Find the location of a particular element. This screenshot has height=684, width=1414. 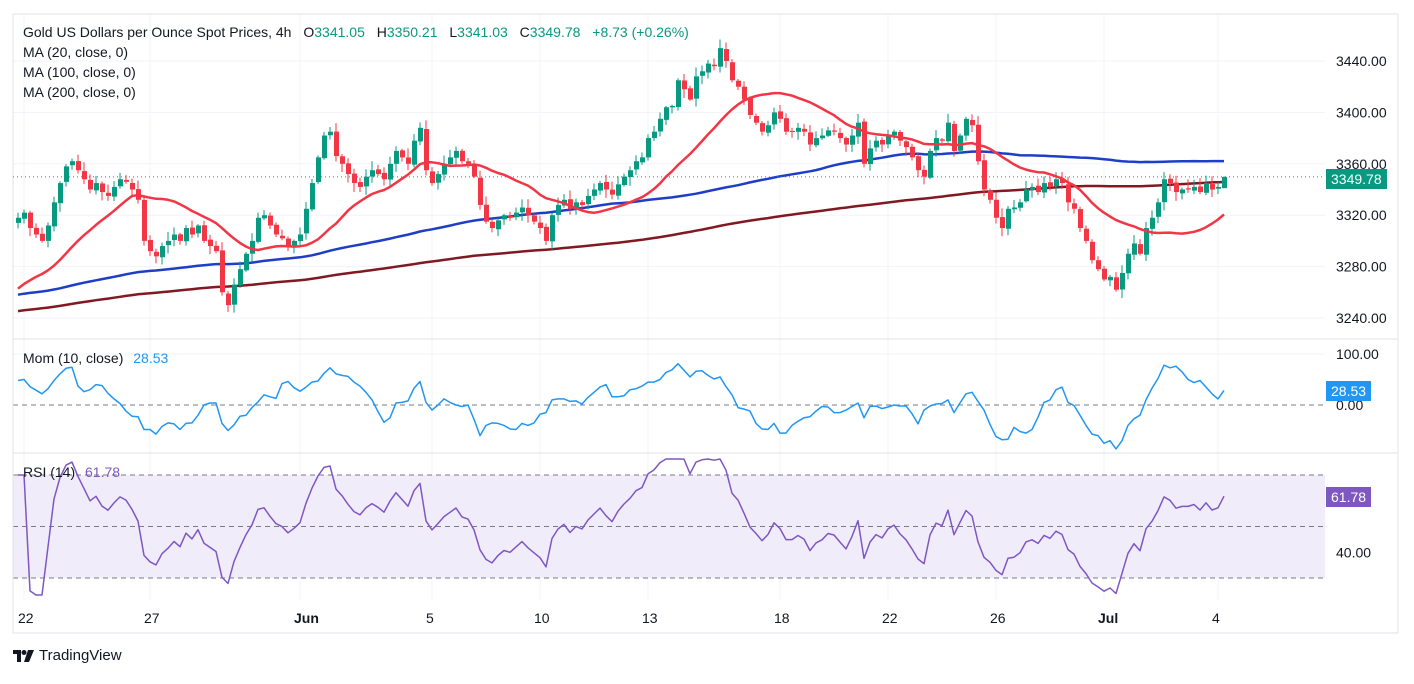

ma200-legend: MA (200, close, 0) is located at coordinates (79, 92).